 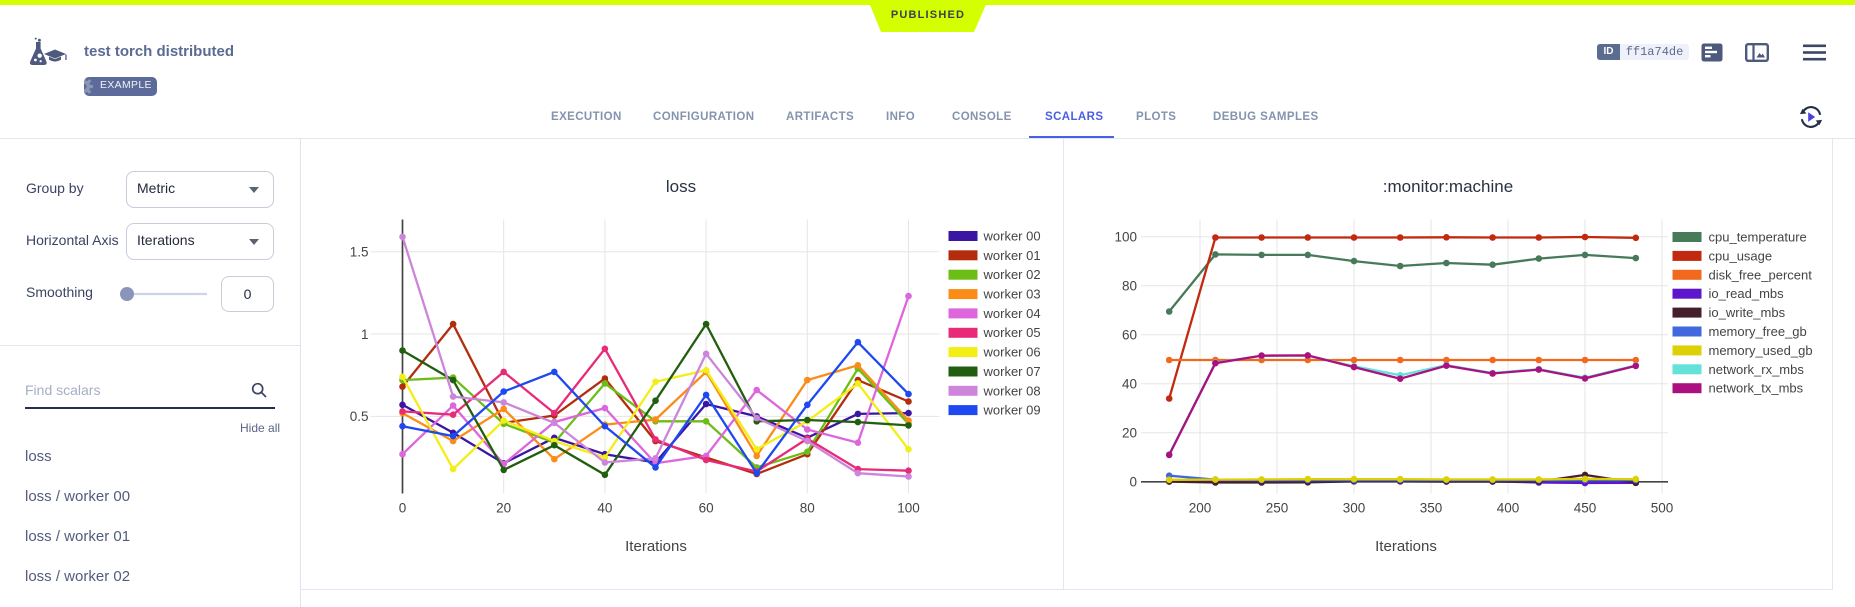 I want to click on svg-text: worker 00, so click(x=1012, y=236).